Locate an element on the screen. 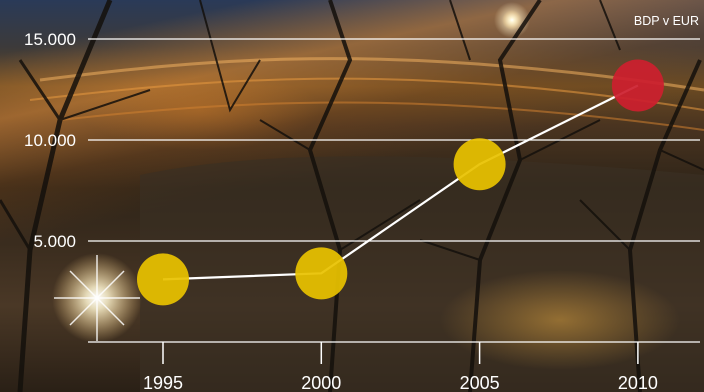  data-point-2005 is located at coordinates (479, 164).